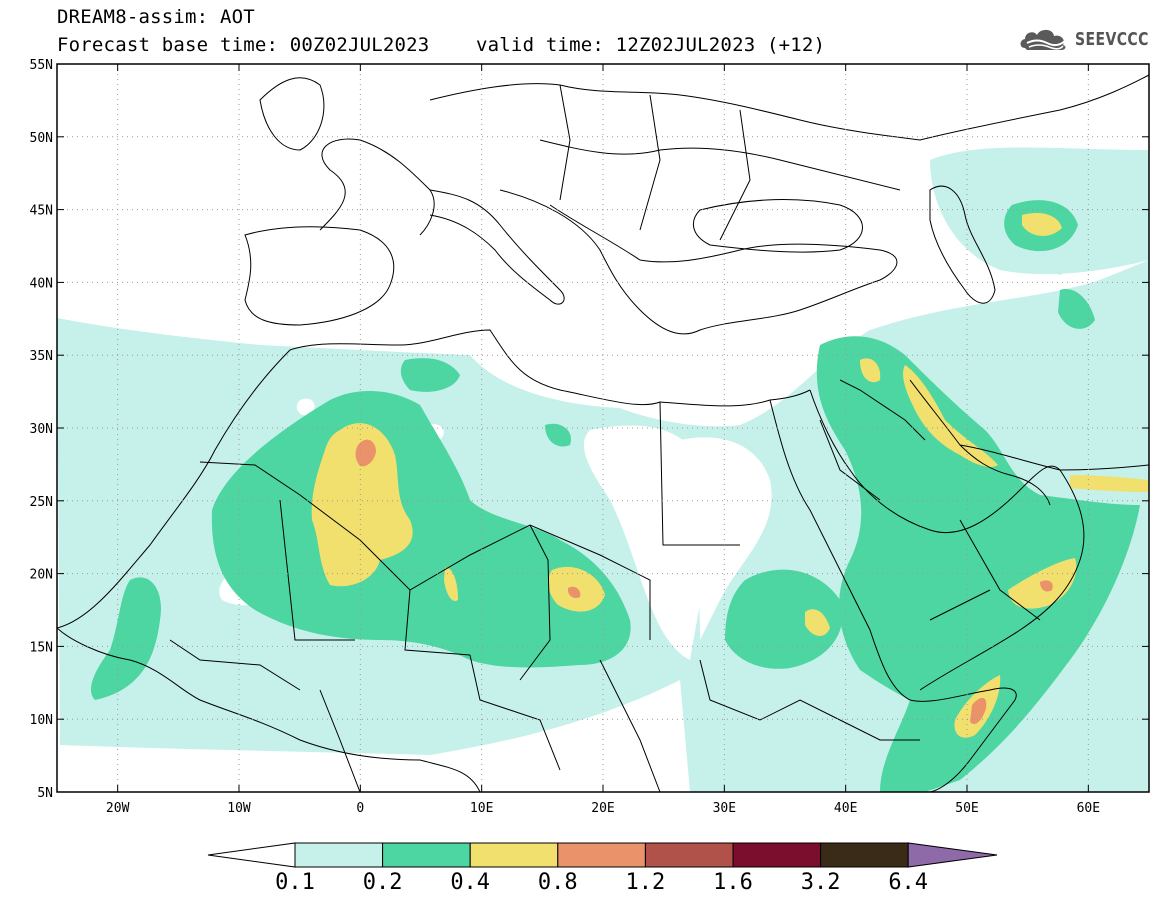 The width and height of the screenshot is (1165, 905). Describe the element at coordinates (820, 882) in the screenshot. I see `colorbar-level-label: 3.2` at that location.